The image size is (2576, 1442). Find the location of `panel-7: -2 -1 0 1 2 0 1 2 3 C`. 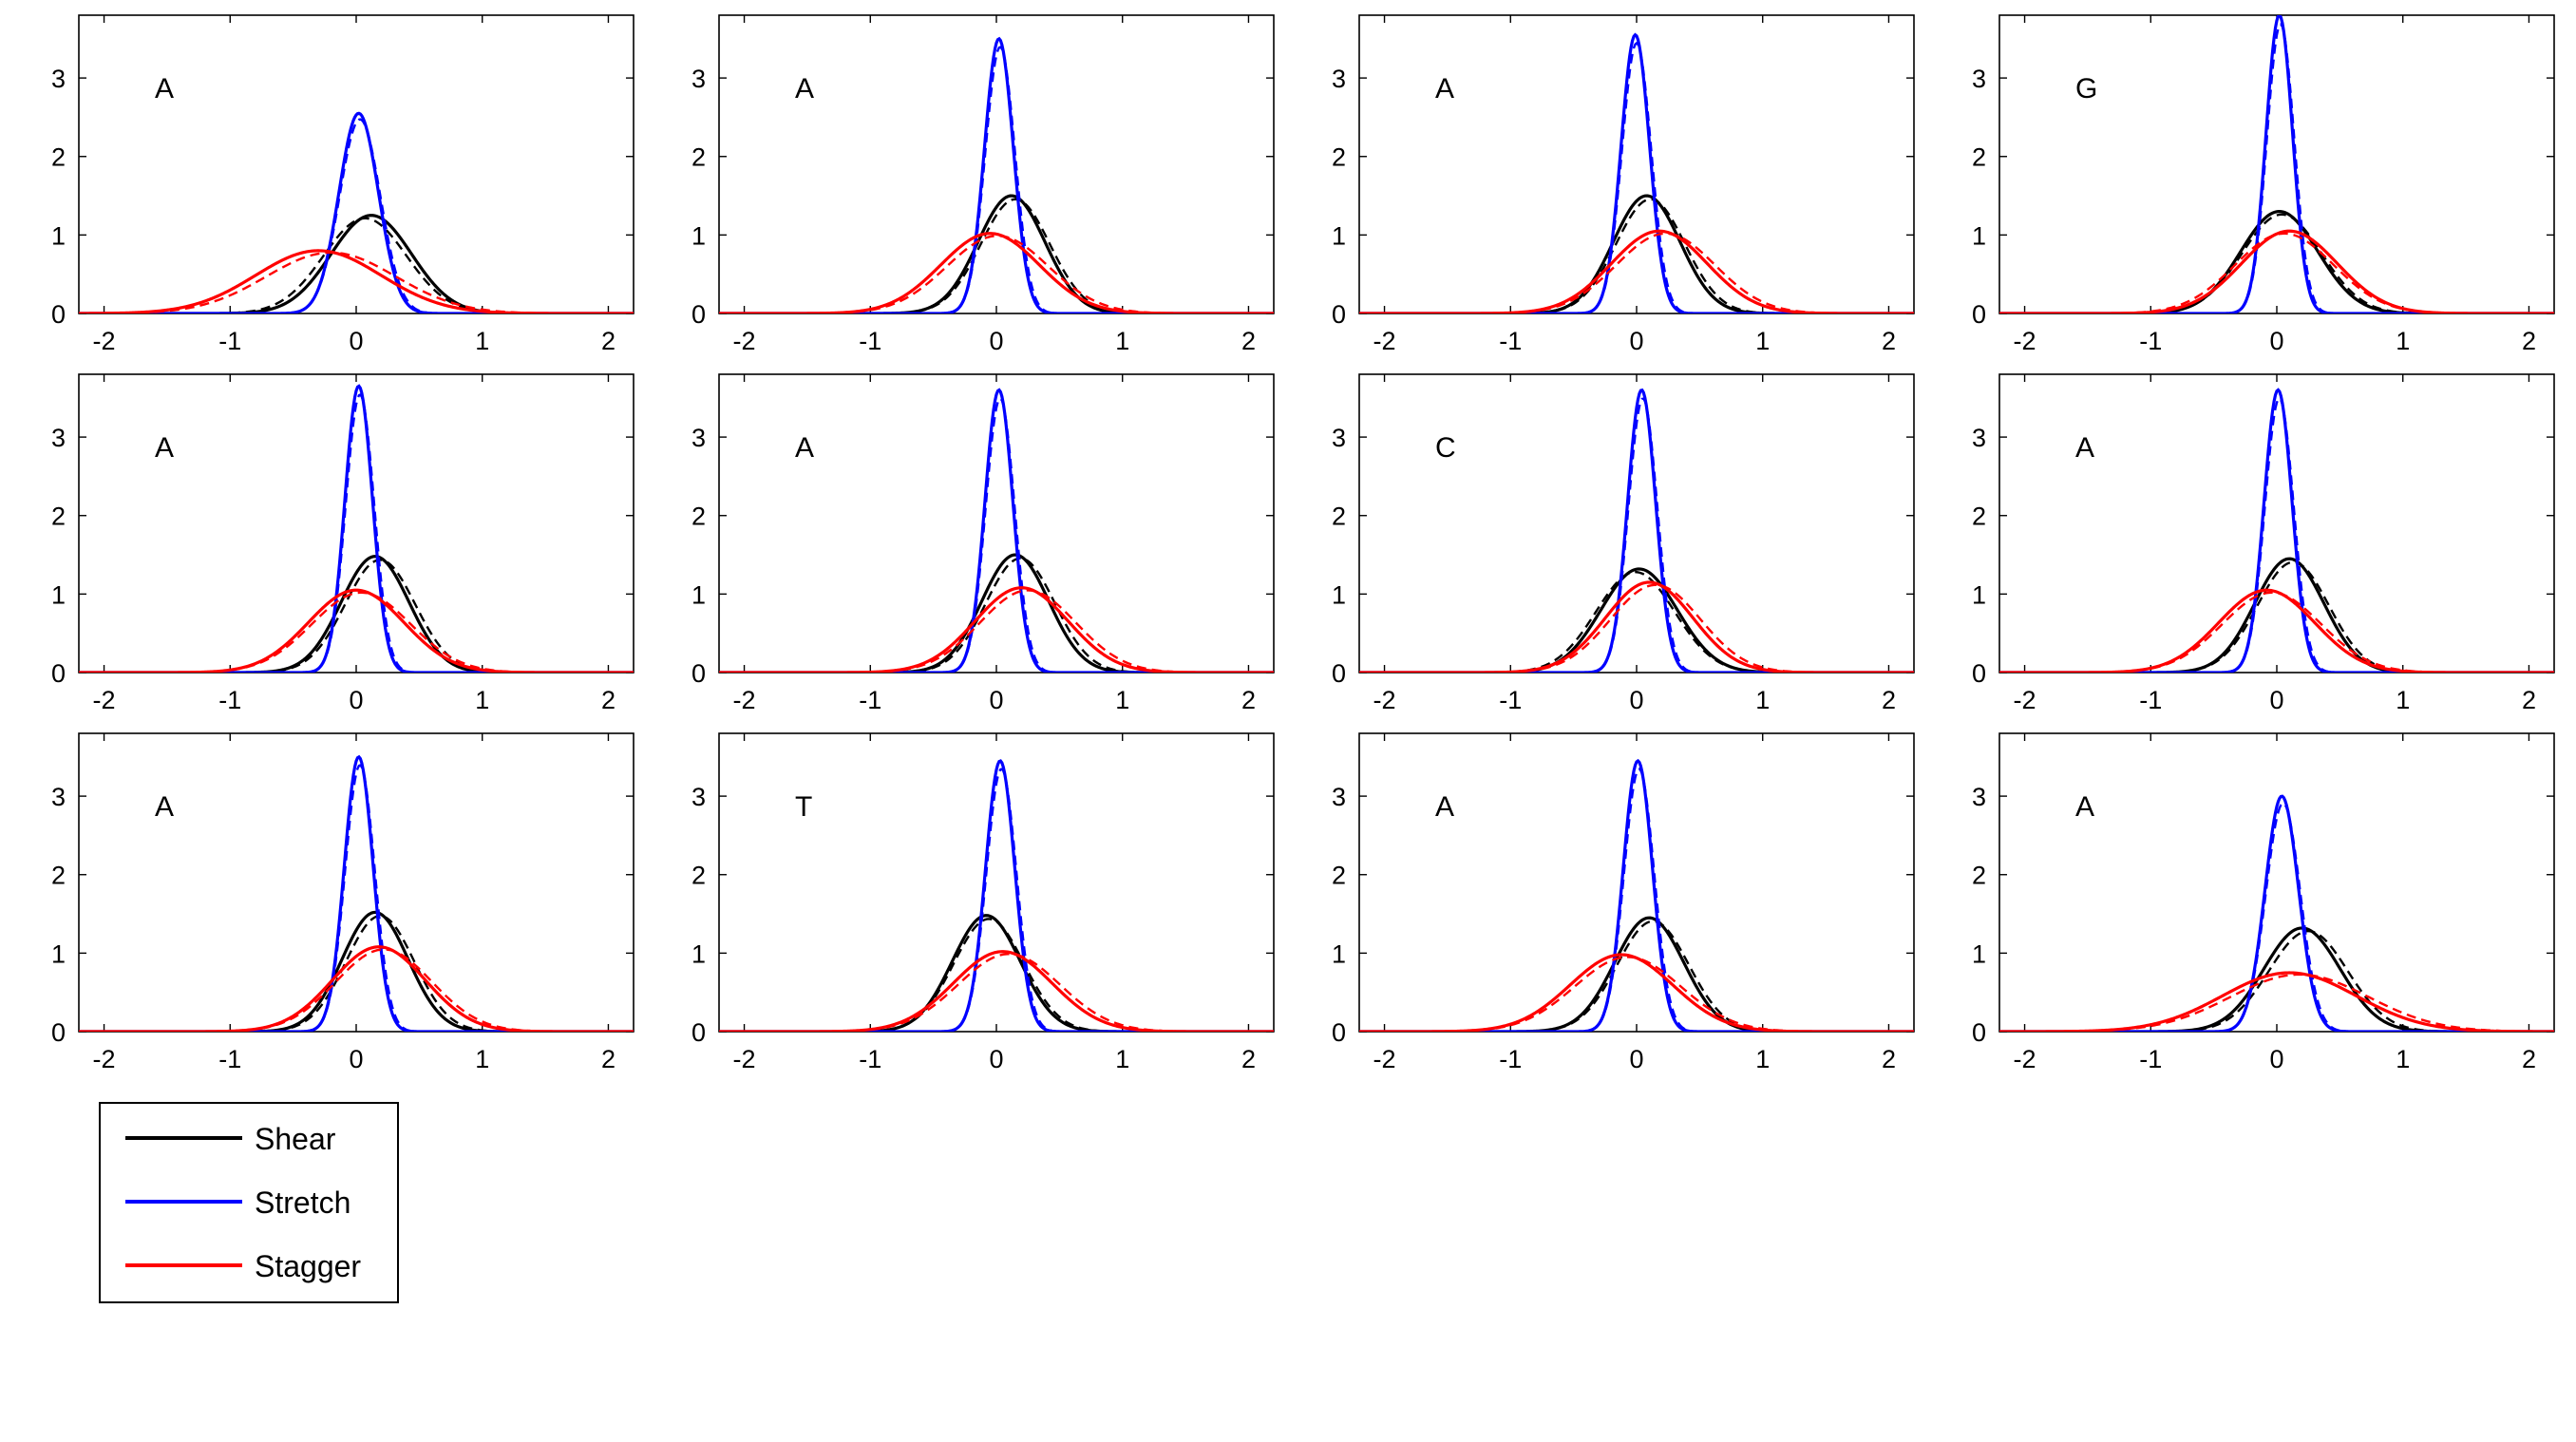

panel-7: -2 -1 0 1 2 0 1 2 3 C is located at coordinates (1623, 543).